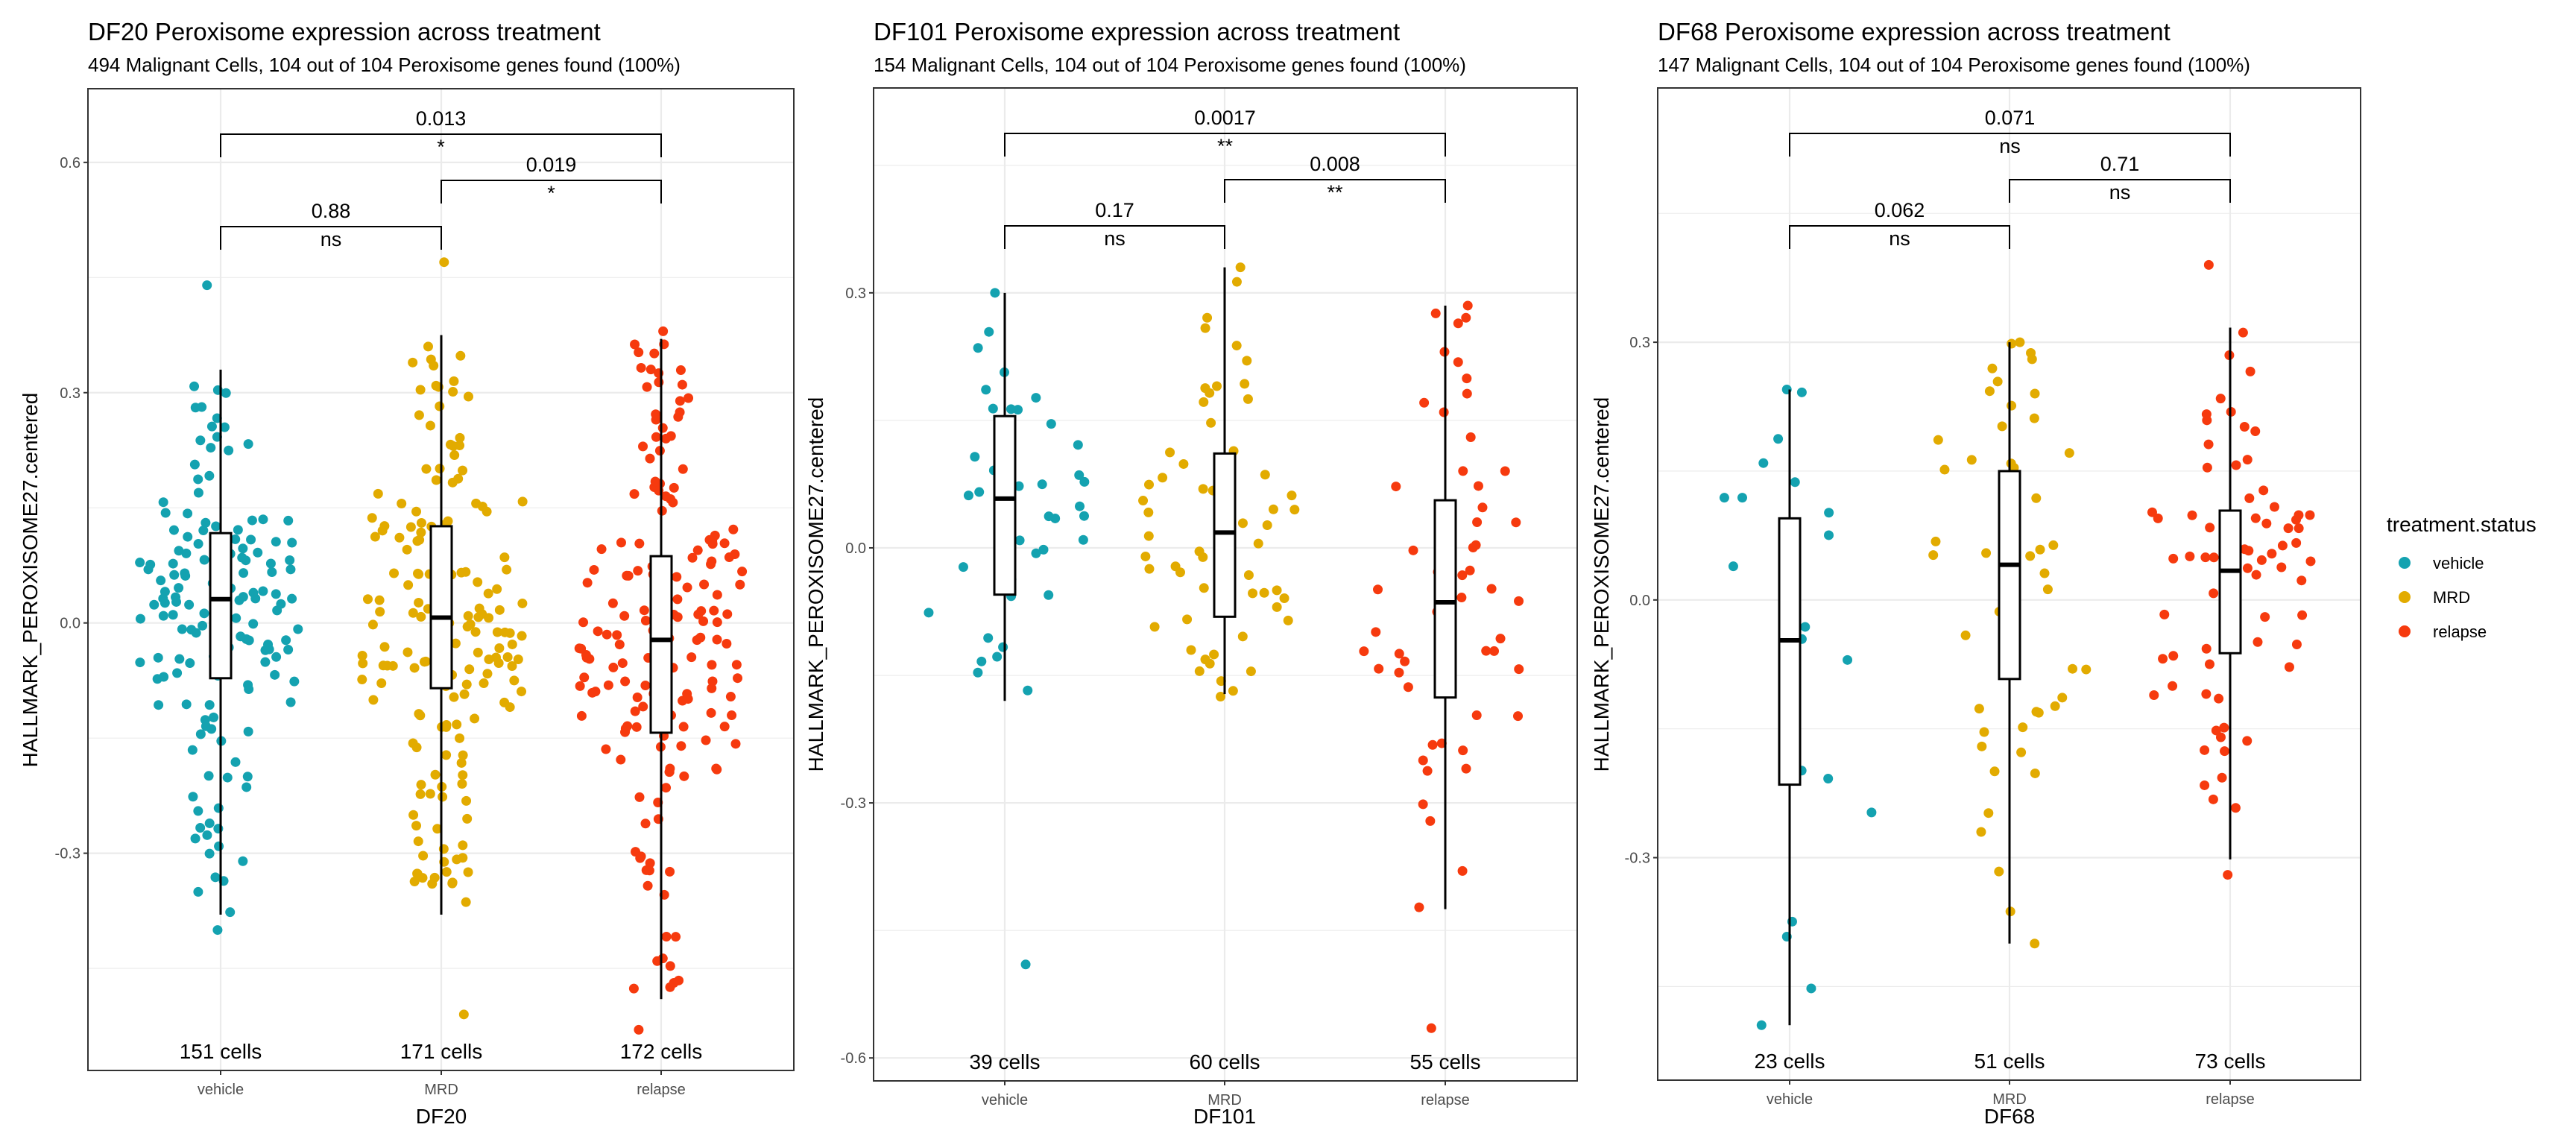 The image size is (2576, 1145). I want to click on legend: treatment.status vehicle MRD relapse, so click(2461, 577).